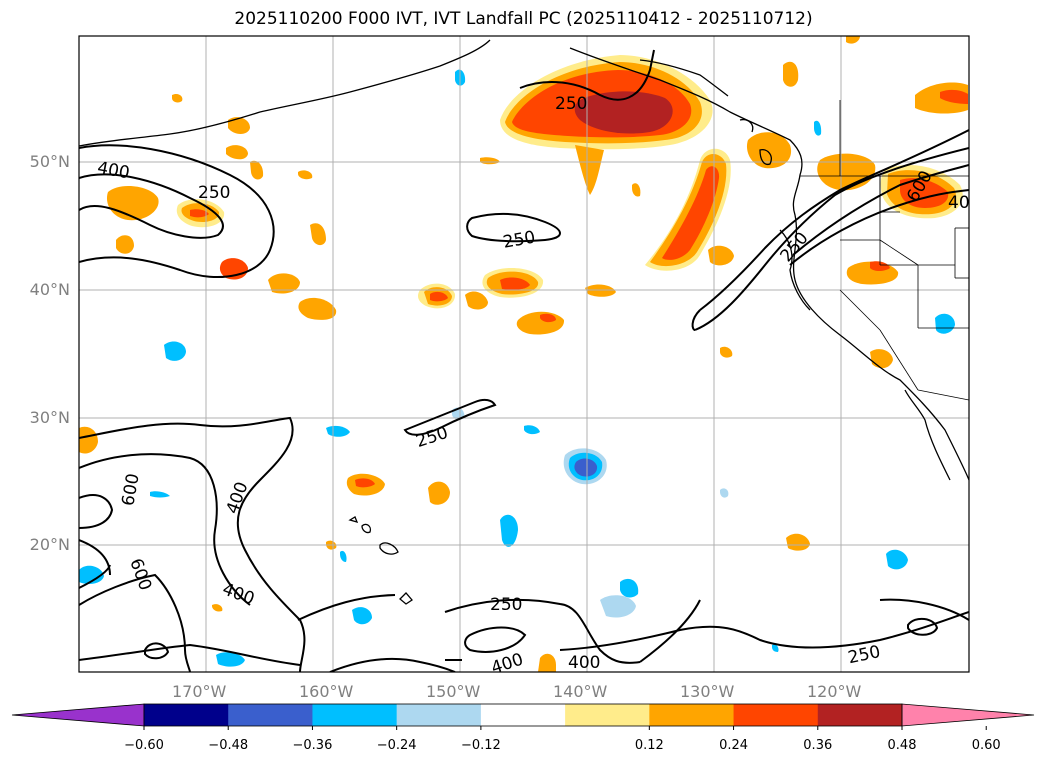 The height and width of the screenshot is (765, 1047). What do you see at coordinates (49, 289) in the screenshot?
I see `lat-label-40n: 40°N` at bounding box center [49, 289].